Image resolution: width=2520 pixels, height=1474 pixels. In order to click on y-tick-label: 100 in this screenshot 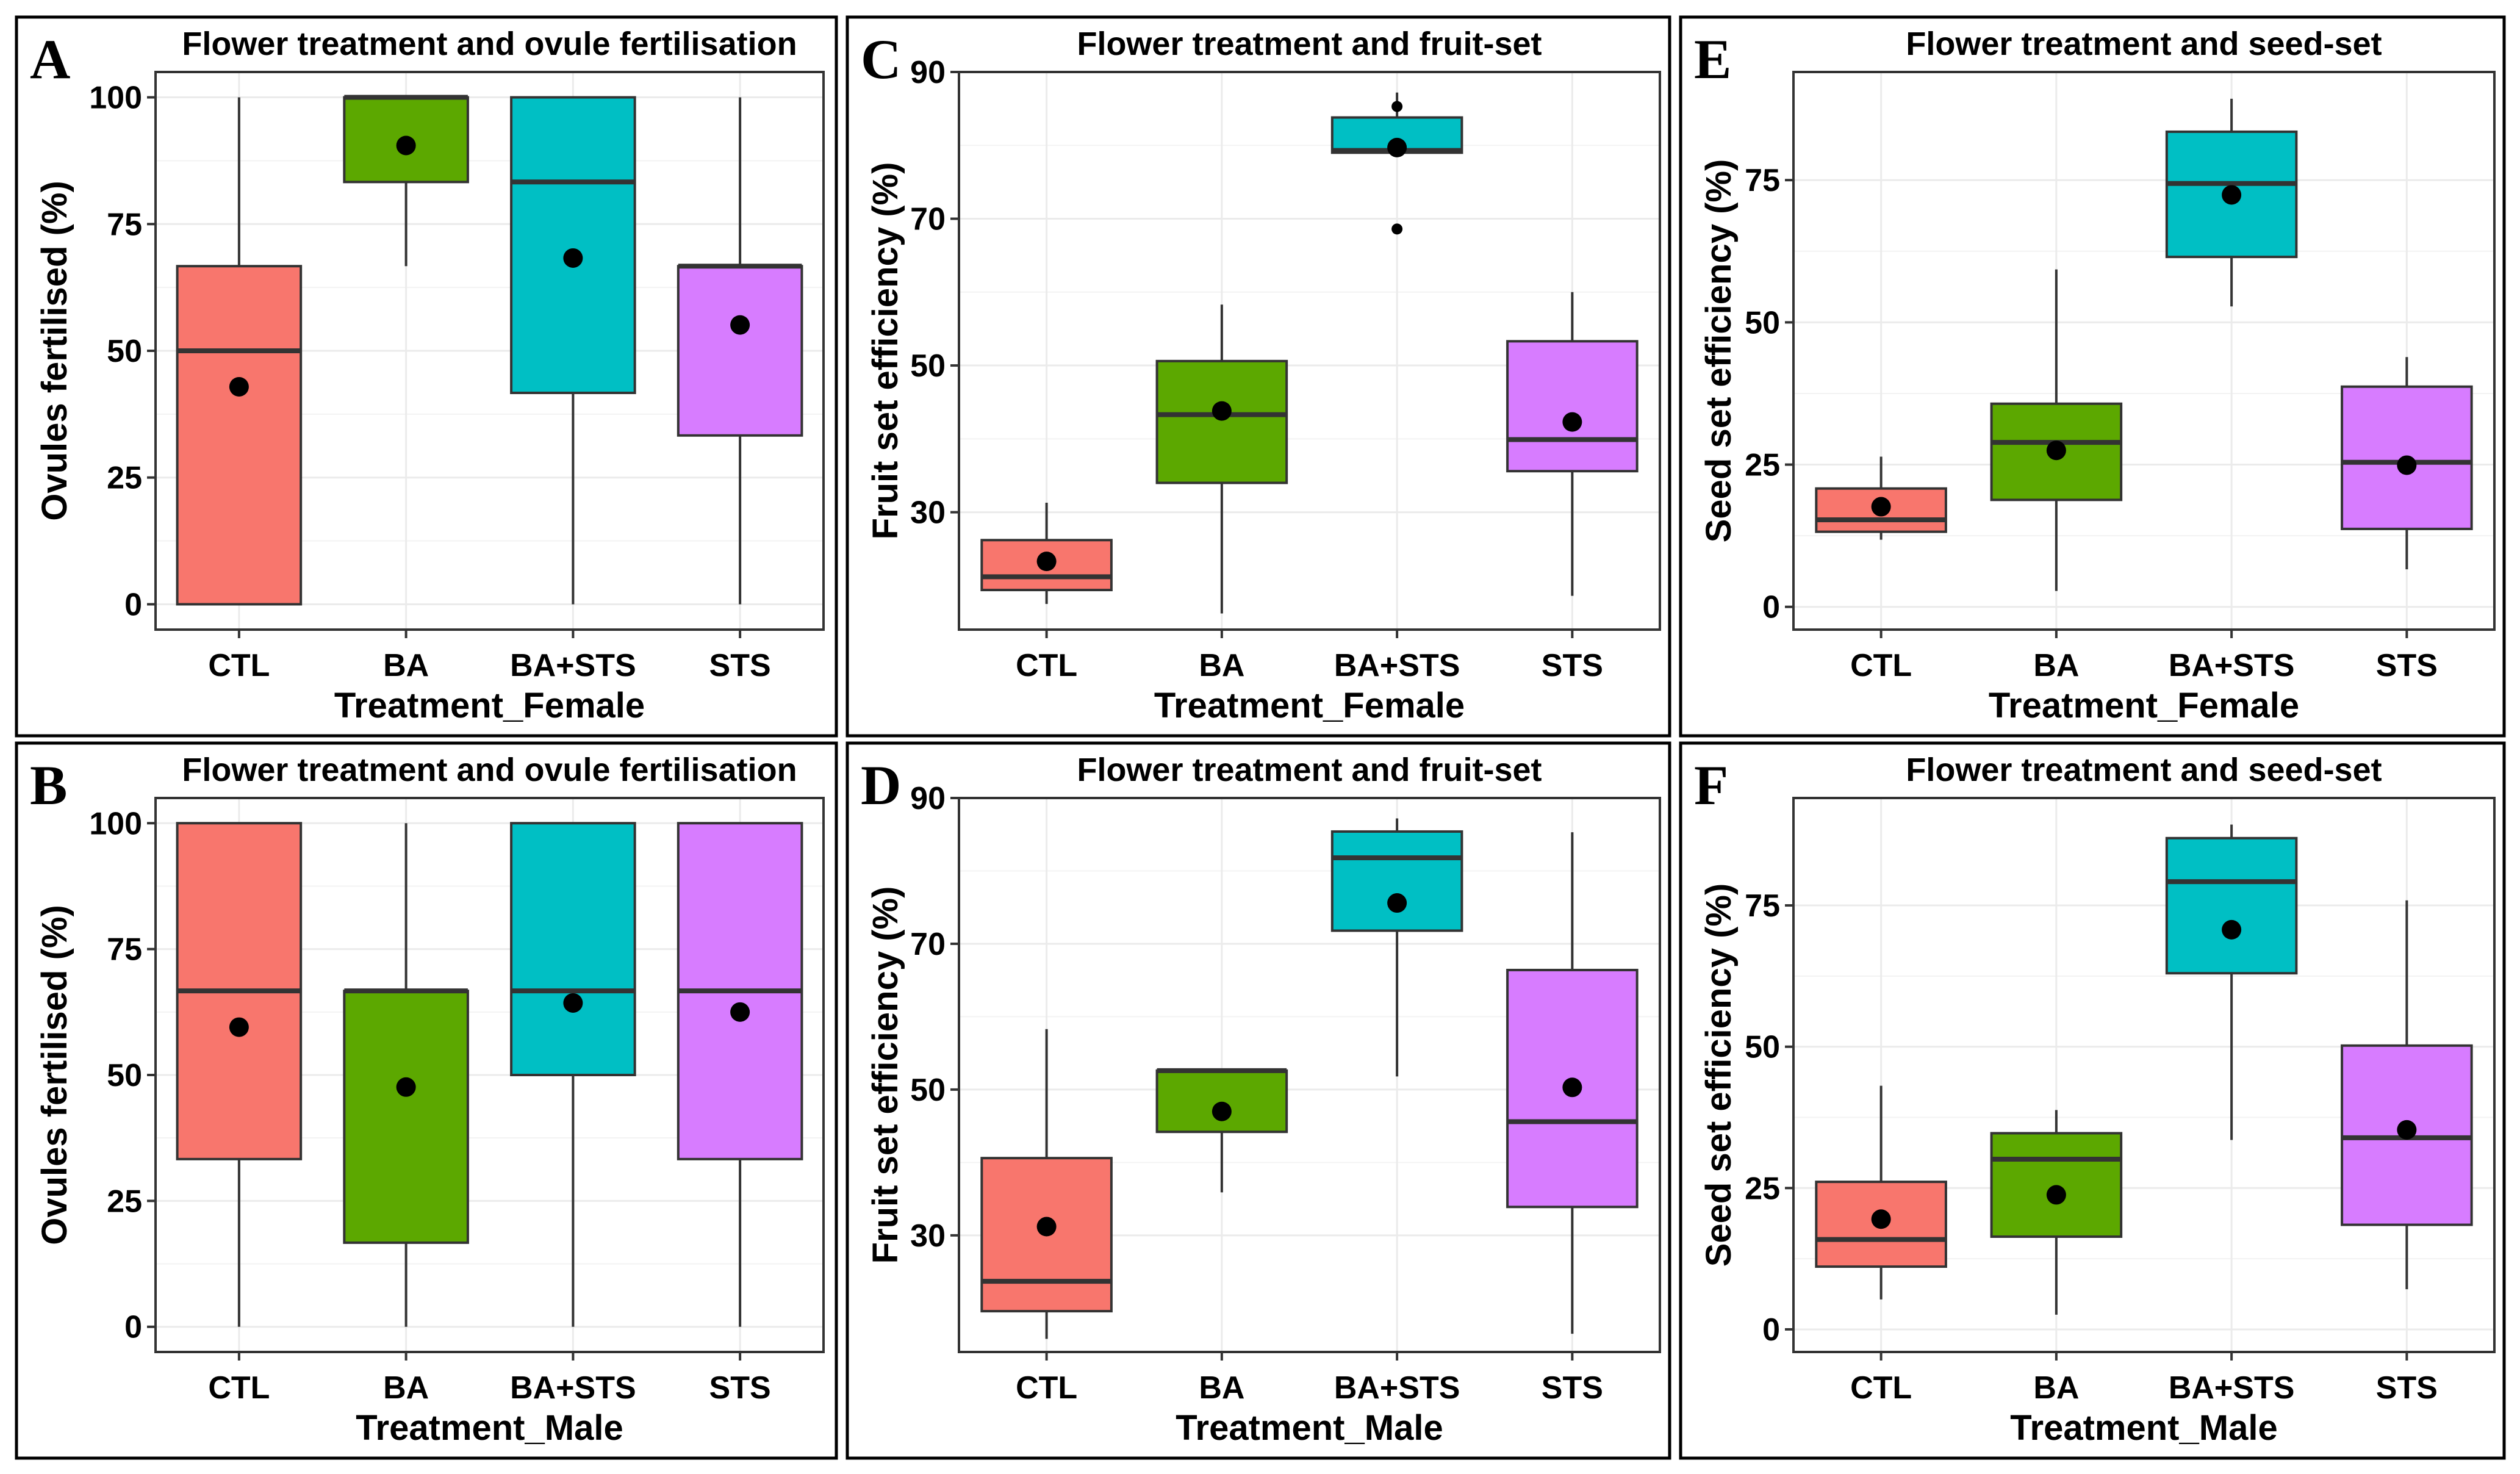, I will do `click(115, 824)`.